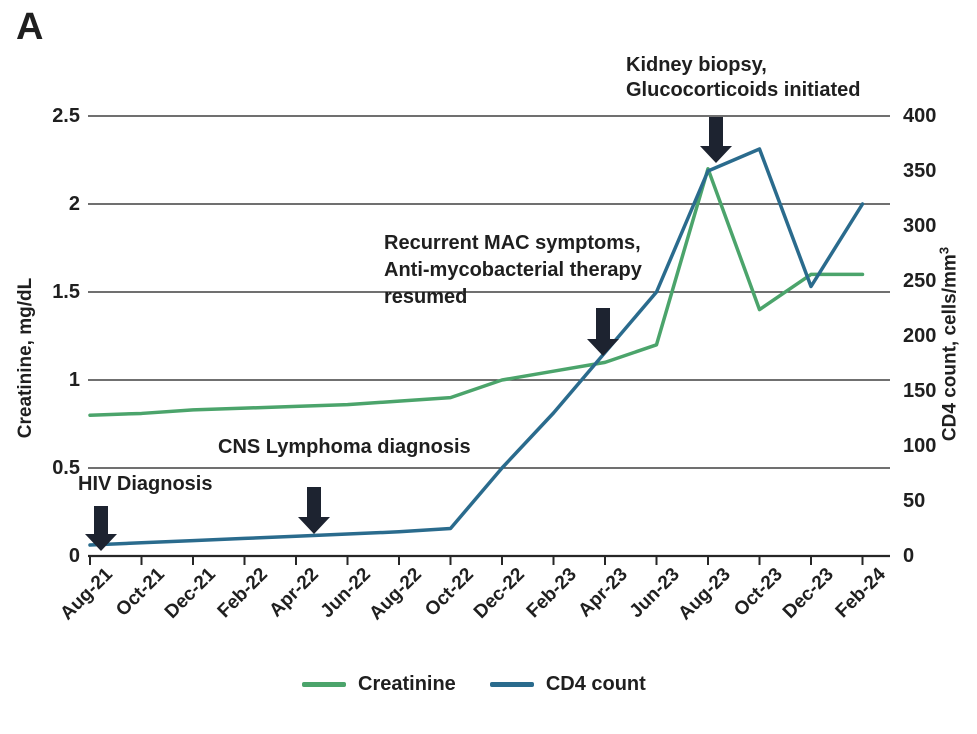 This screenshot has height=734, width=977. Describe the element at coordinates (696, 65) in the screenshot. I see `annotation-line: Kidney biopsy,` at that location.